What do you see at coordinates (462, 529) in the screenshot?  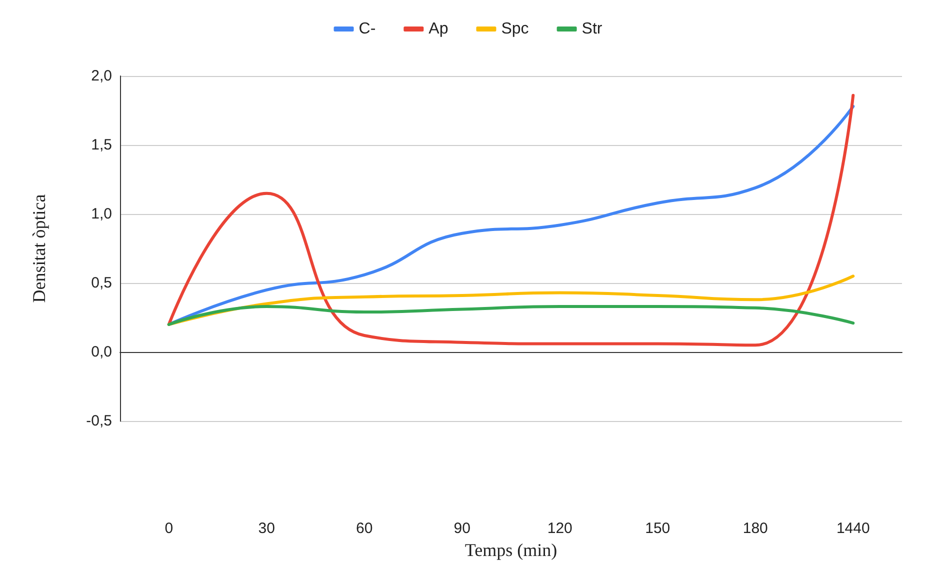 I see `x-tick-label: 90` at bounding box center [462, 529].